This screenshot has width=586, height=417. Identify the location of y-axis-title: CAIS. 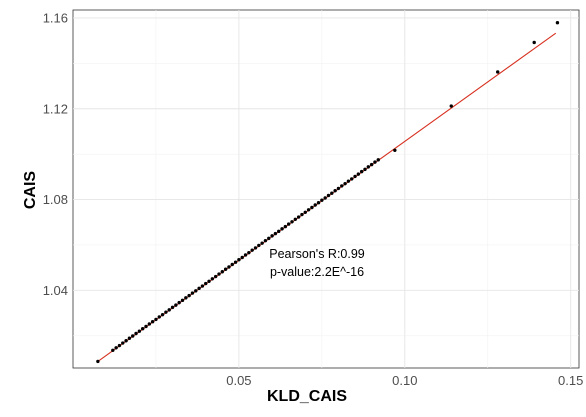
(30, 190).